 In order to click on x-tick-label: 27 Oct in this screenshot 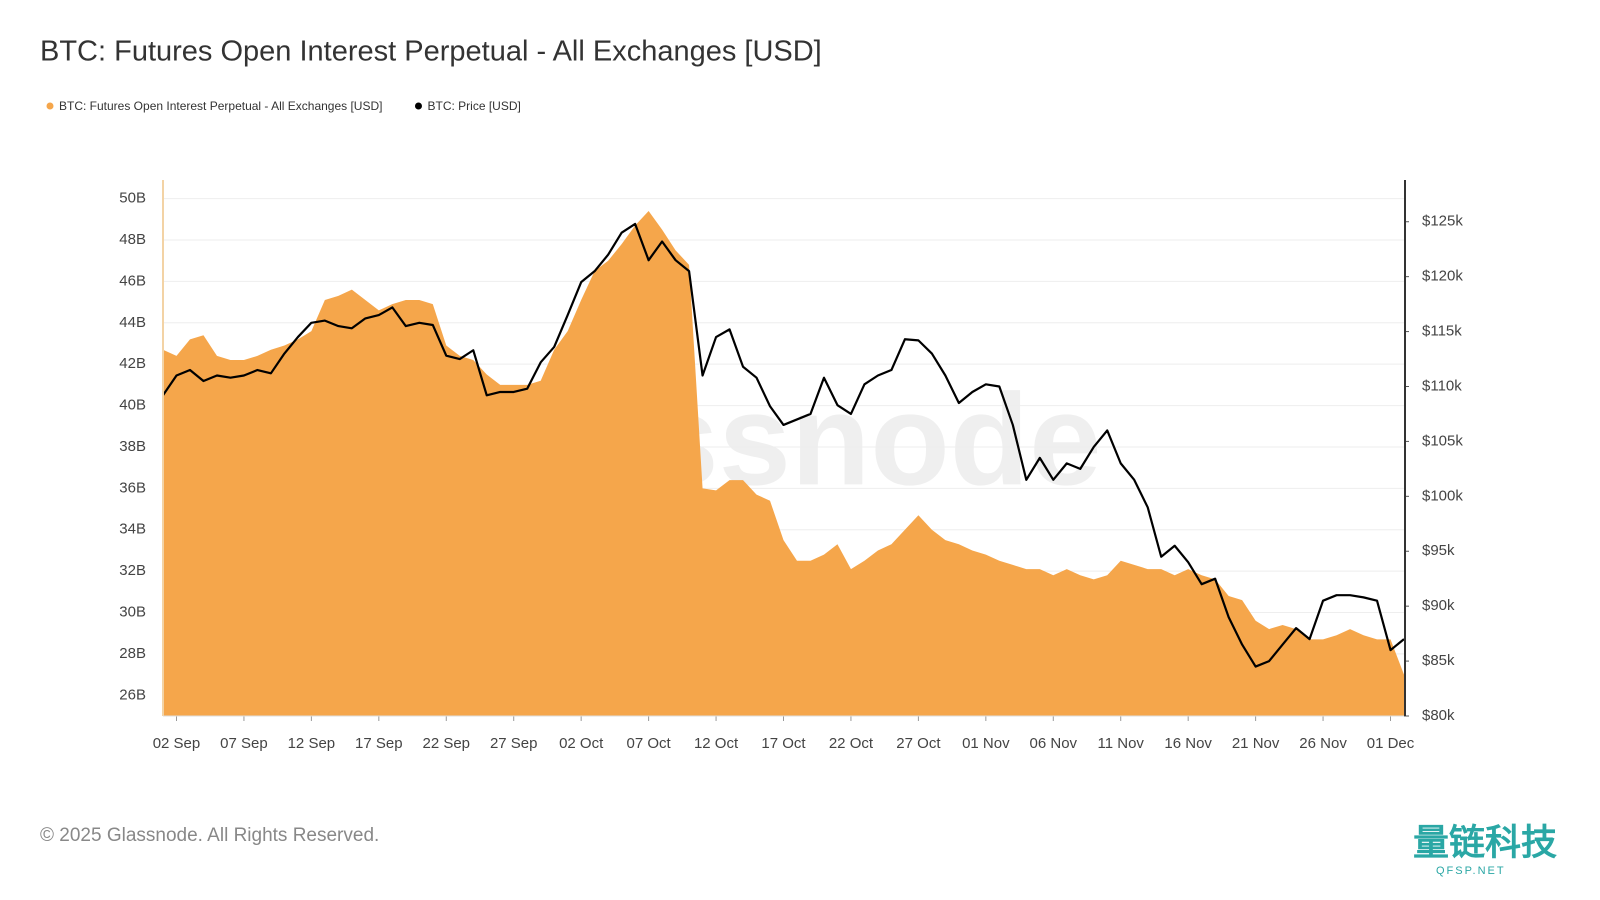, I will do `click(918, 743)`.